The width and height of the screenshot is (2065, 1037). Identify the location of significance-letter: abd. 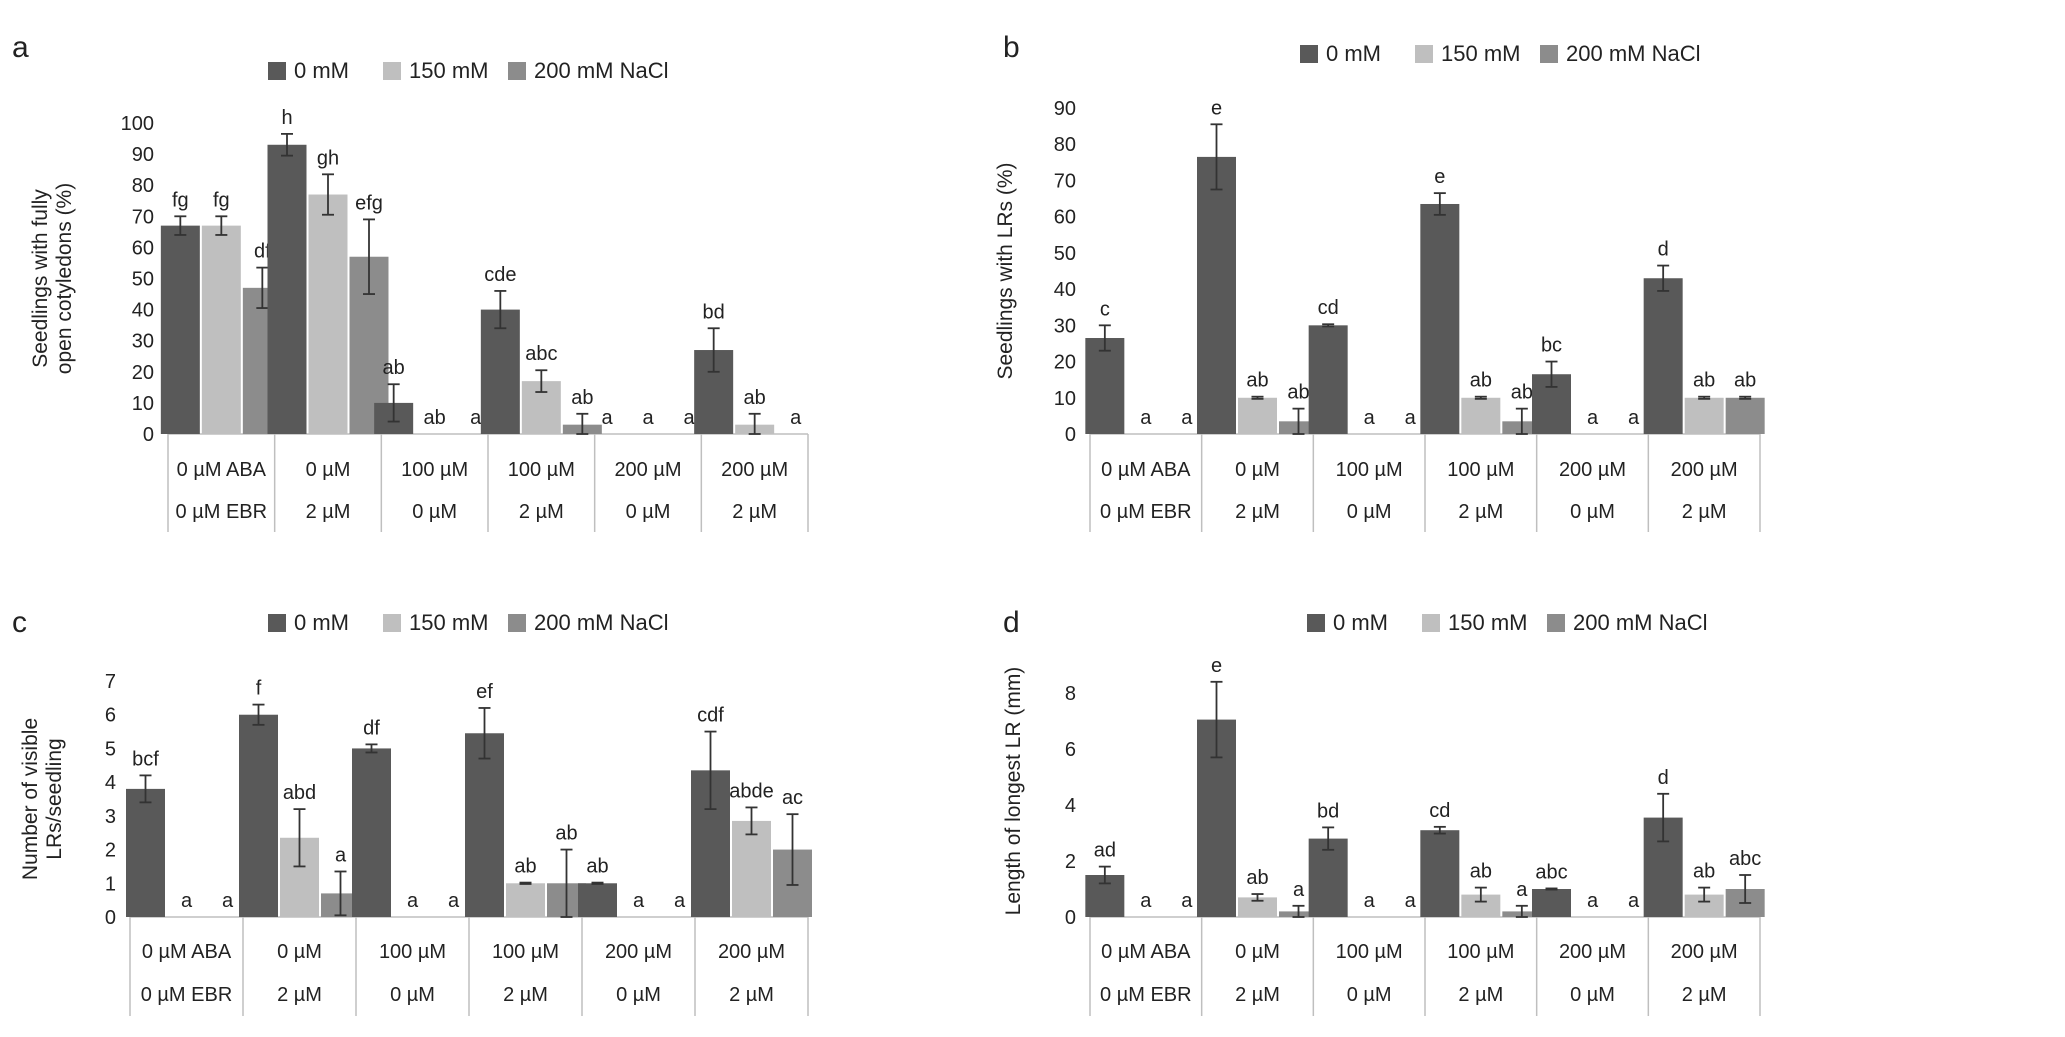
(299, 793).